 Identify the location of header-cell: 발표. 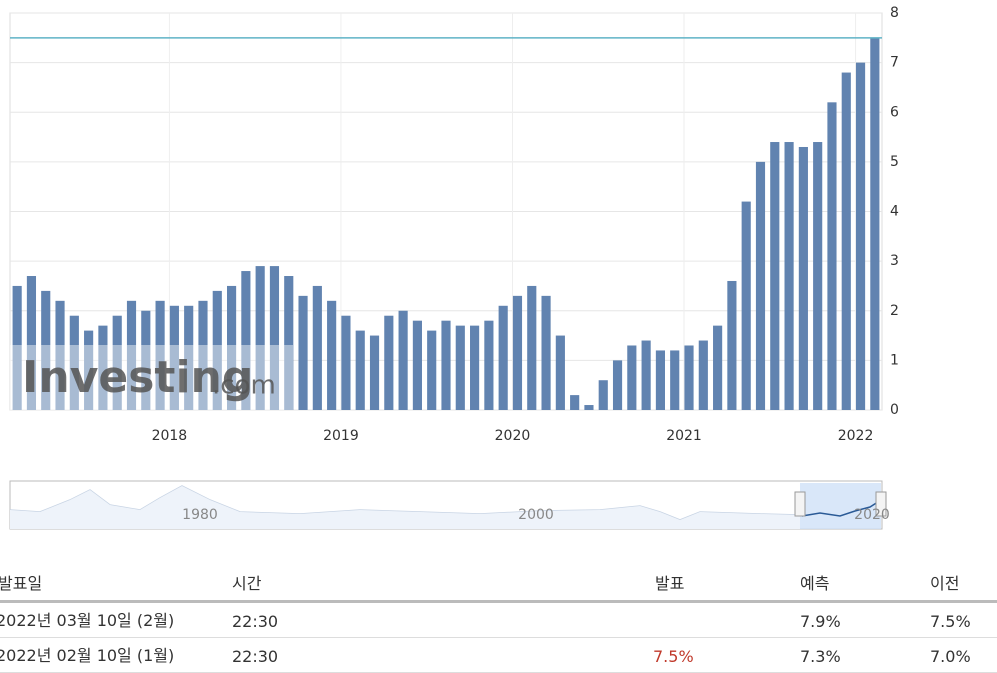
(670, 583).